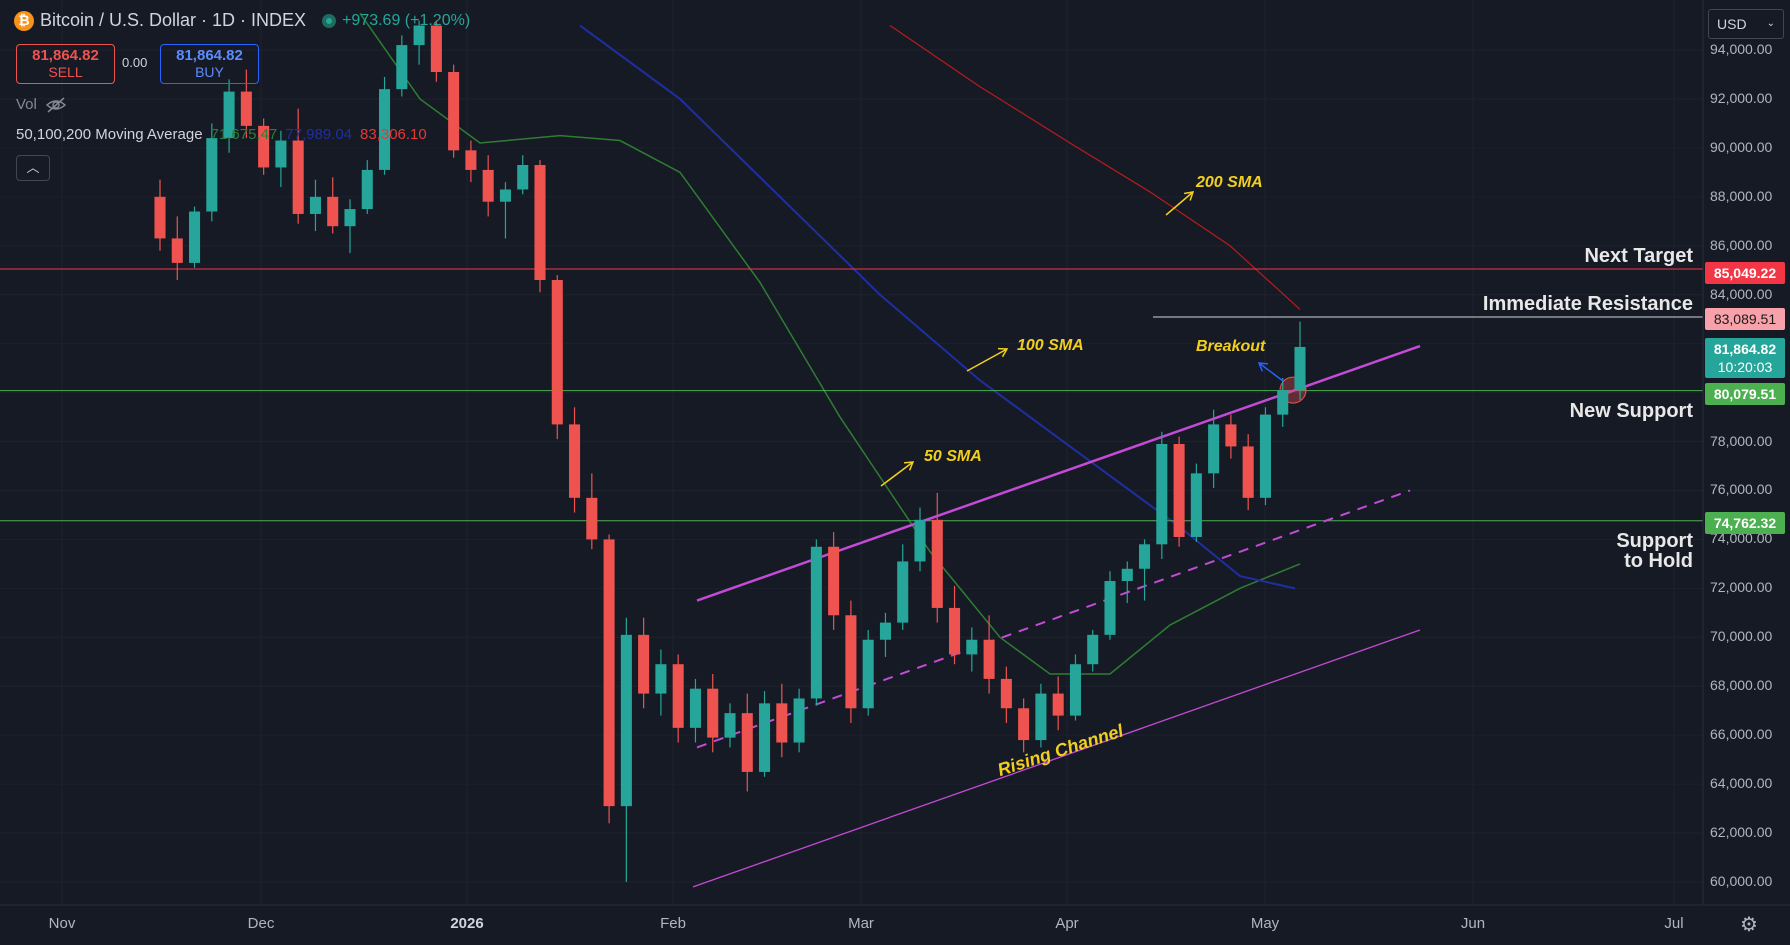  What do you see at coordinates (62, 923) in the screenshot?
I see `time-axis-label: Nov` at bounding box center [62, 923].